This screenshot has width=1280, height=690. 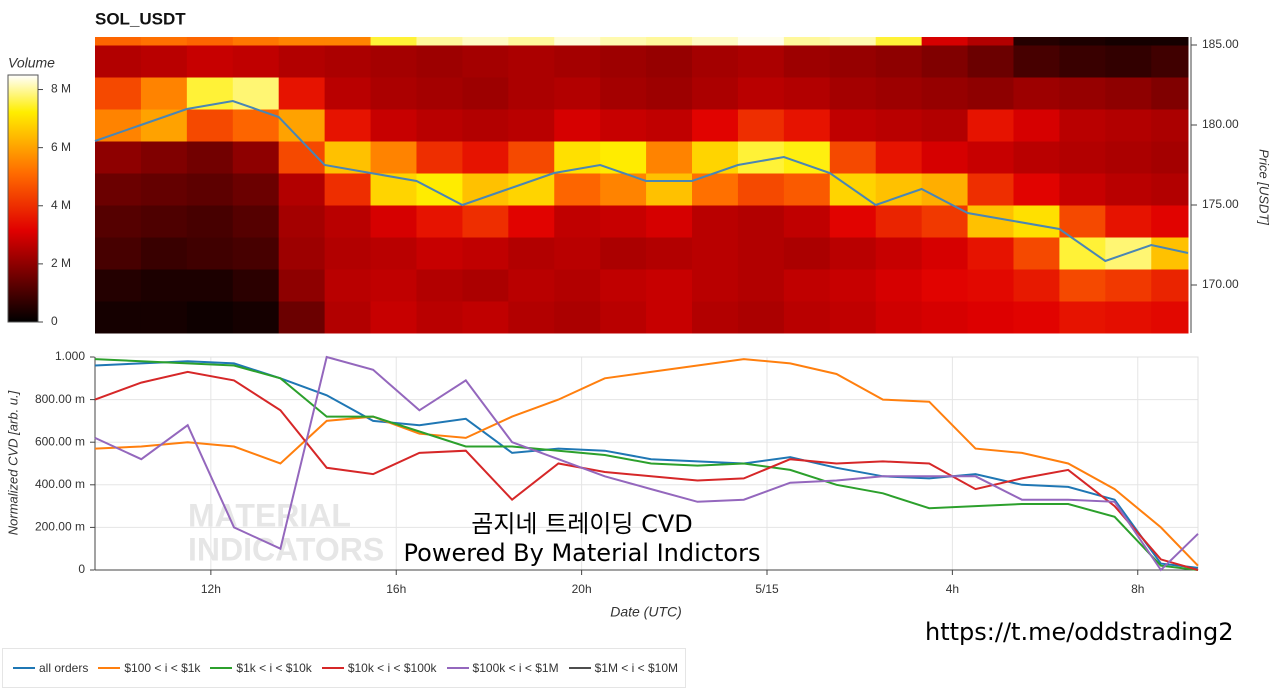 What do you see at coordinates (1220, 44) in the screenshot?
I see `y2-tick-label: 185.00` at bounding box center [1220, 44].